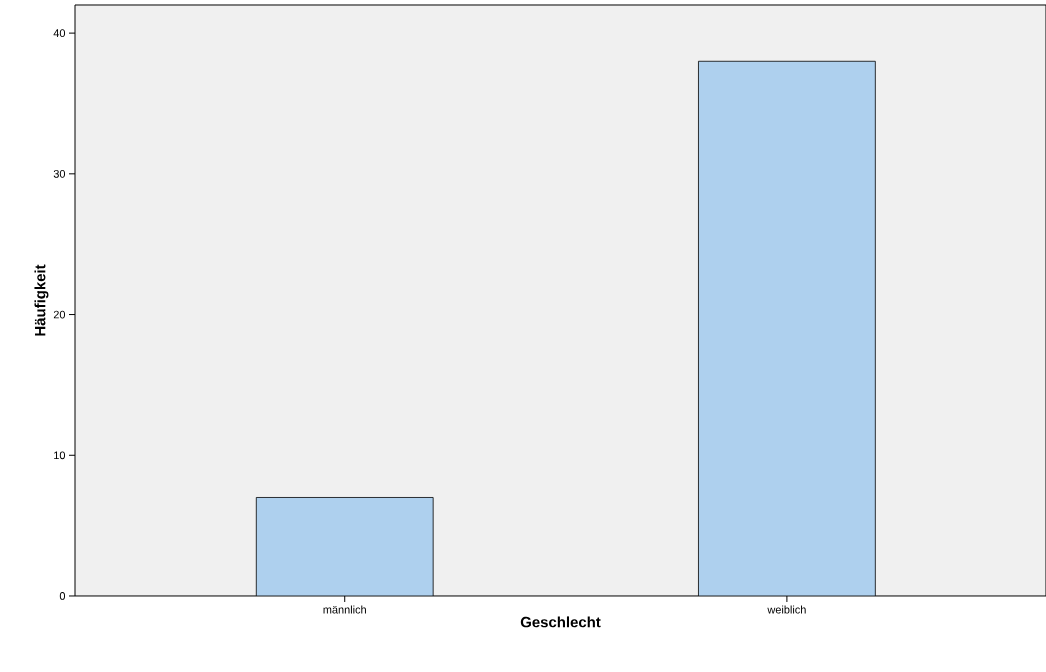  I want to click on y-tick-label: 0, so click(62, 596).